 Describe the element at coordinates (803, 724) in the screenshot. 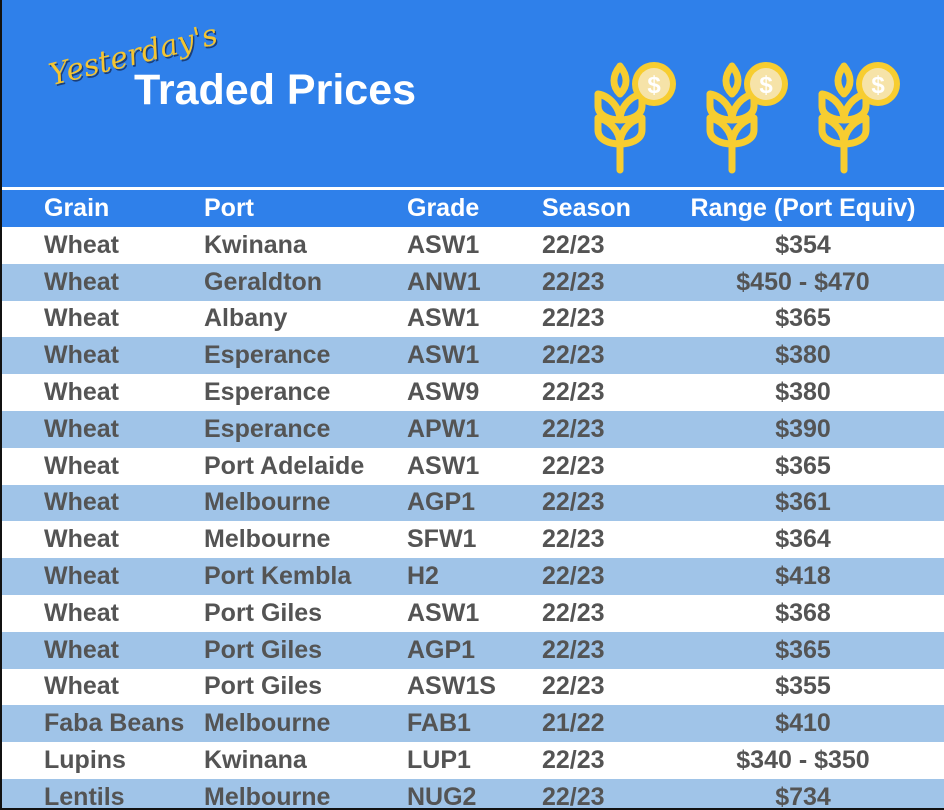

I see `cell-range: $410` at that location.